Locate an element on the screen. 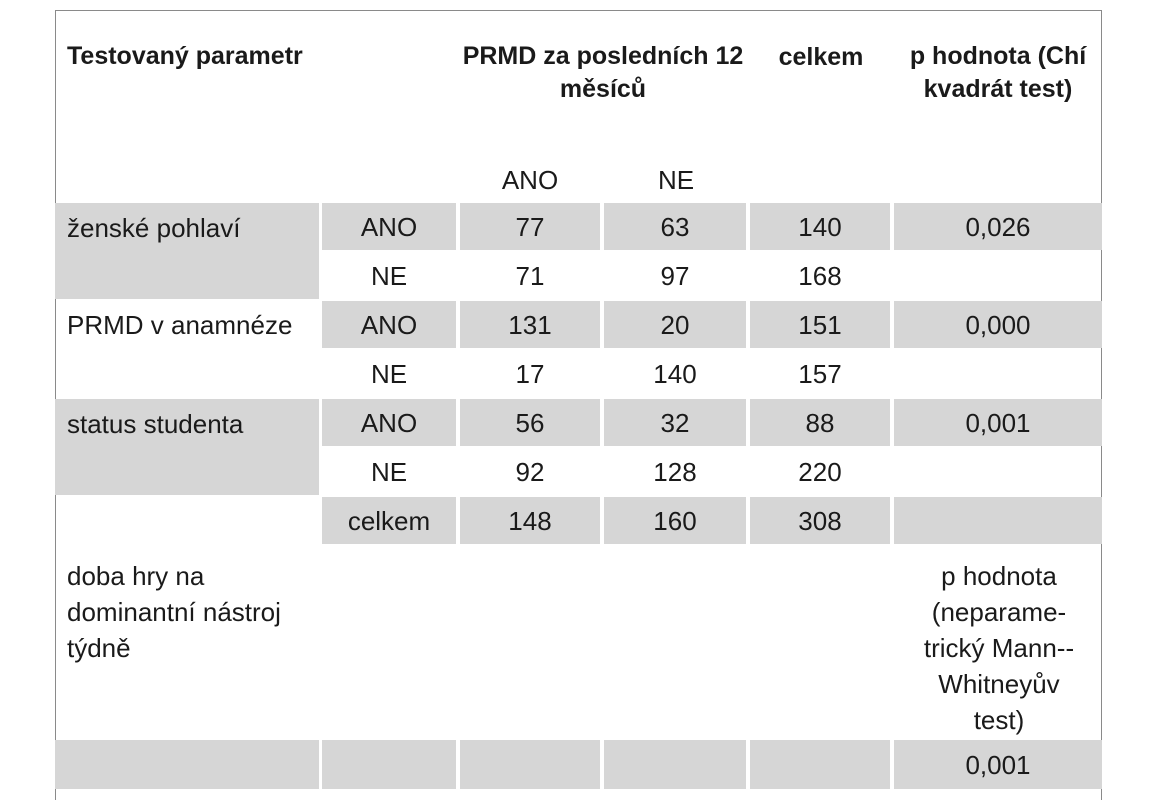  total-cell: 88 is located at coordinates (820, 422).